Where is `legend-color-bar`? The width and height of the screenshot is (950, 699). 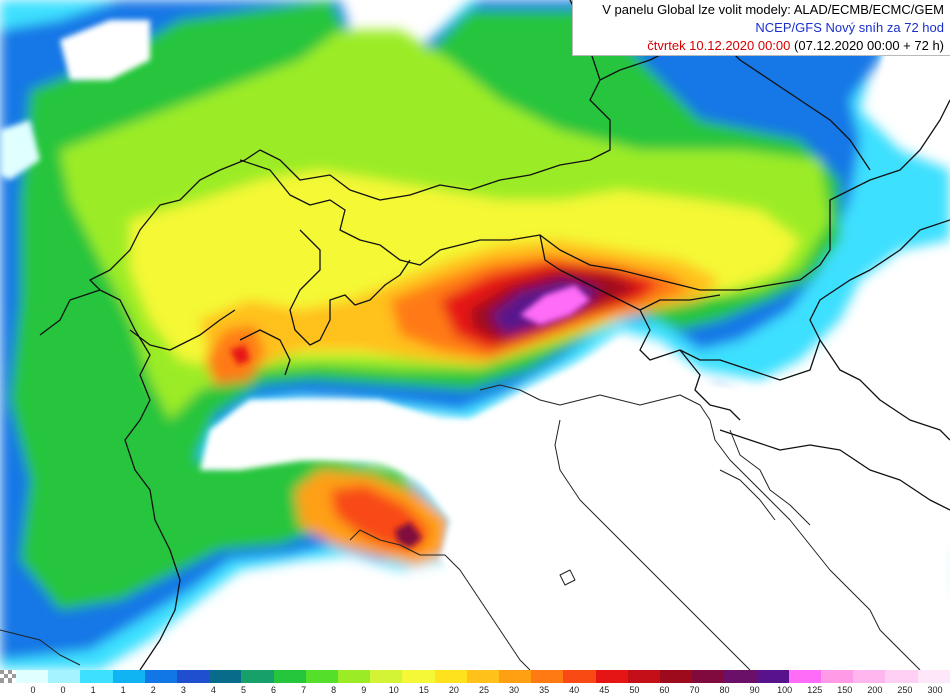
legend-color-bar is located at coordinates (483, 676).